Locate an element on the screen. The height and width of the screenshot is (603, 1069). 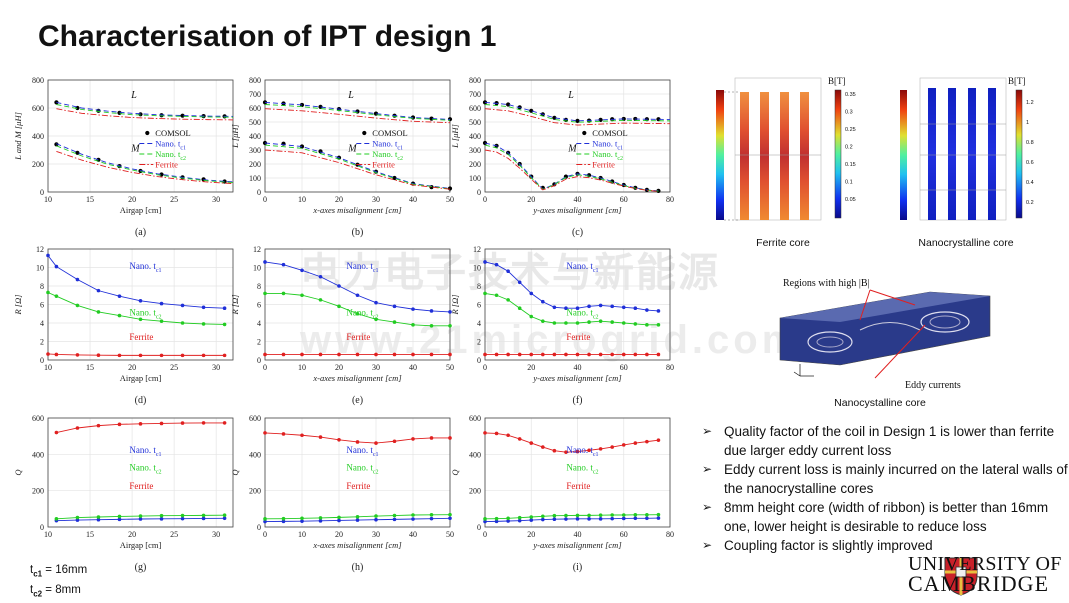
y-tick-label: 10 is located at coordinates (257, 268).